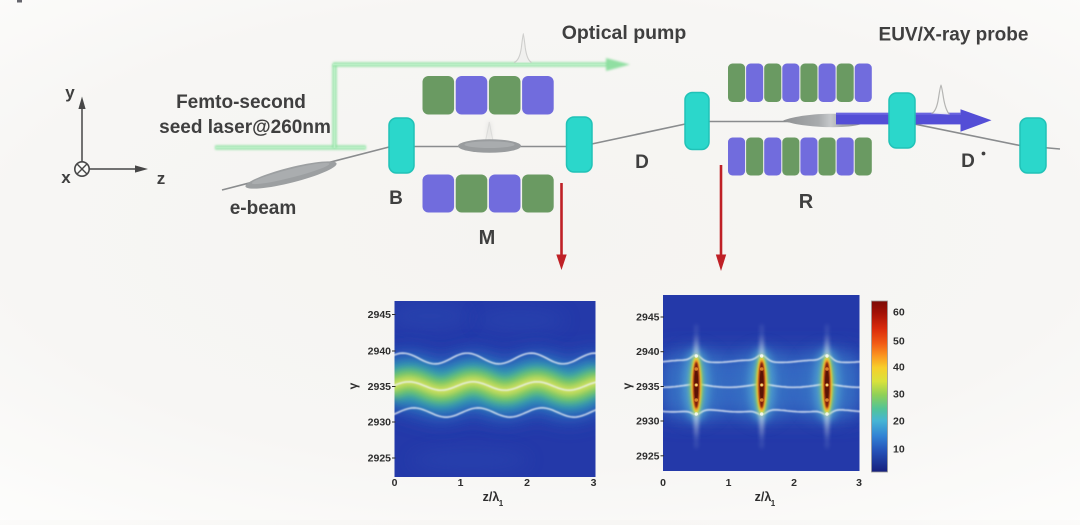 This screenshot has height=525, width=1080. What do you see at coordinates (487, 238) in the screenshot?
I see `svg-text: M` at bounding box center [487, 238].